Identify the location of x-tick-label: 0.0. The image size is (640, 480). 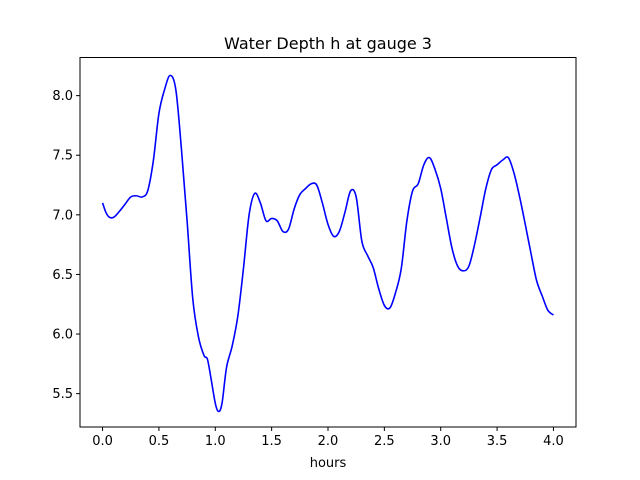
(102, 441).